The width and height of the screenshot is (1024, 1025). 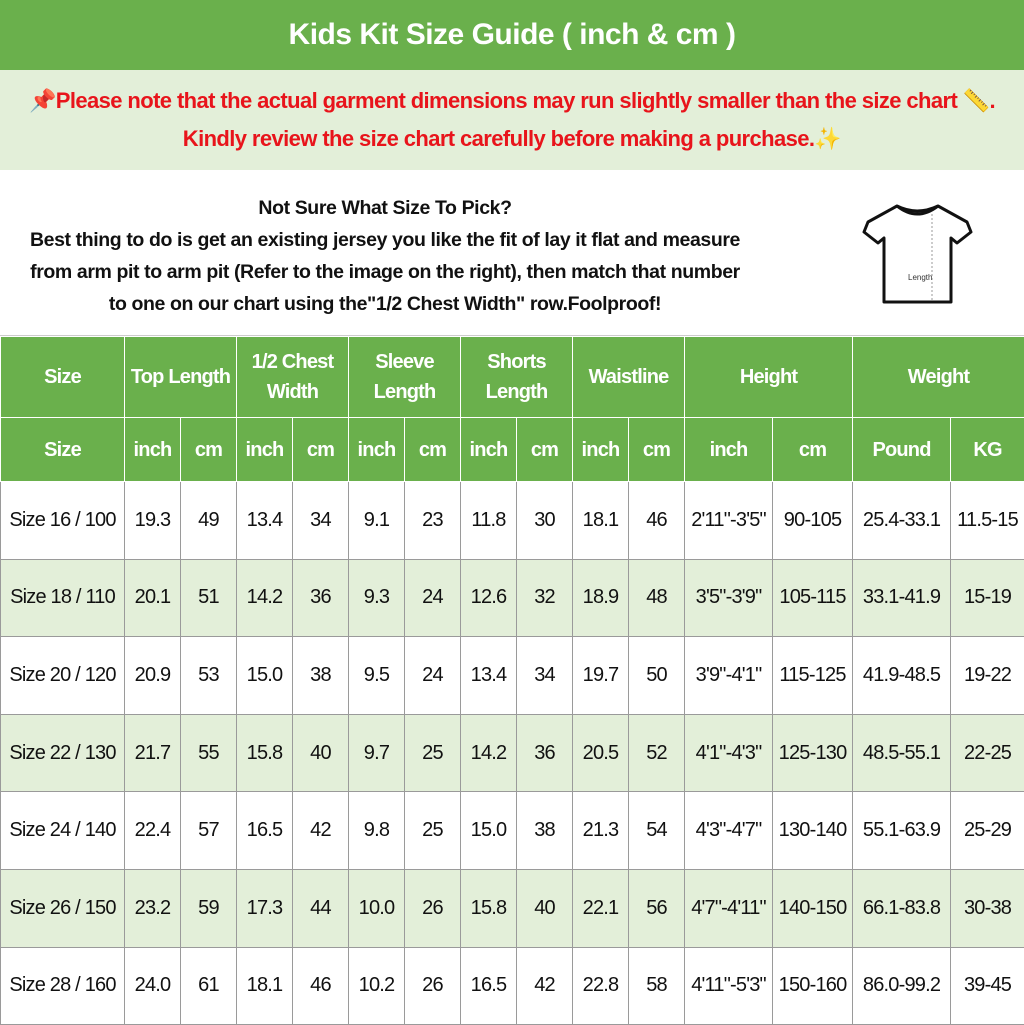 What do you see at coordinates (601, 676) in the screenshot?
I see `table-cell: 19.7` at bounding box center [601, 676].